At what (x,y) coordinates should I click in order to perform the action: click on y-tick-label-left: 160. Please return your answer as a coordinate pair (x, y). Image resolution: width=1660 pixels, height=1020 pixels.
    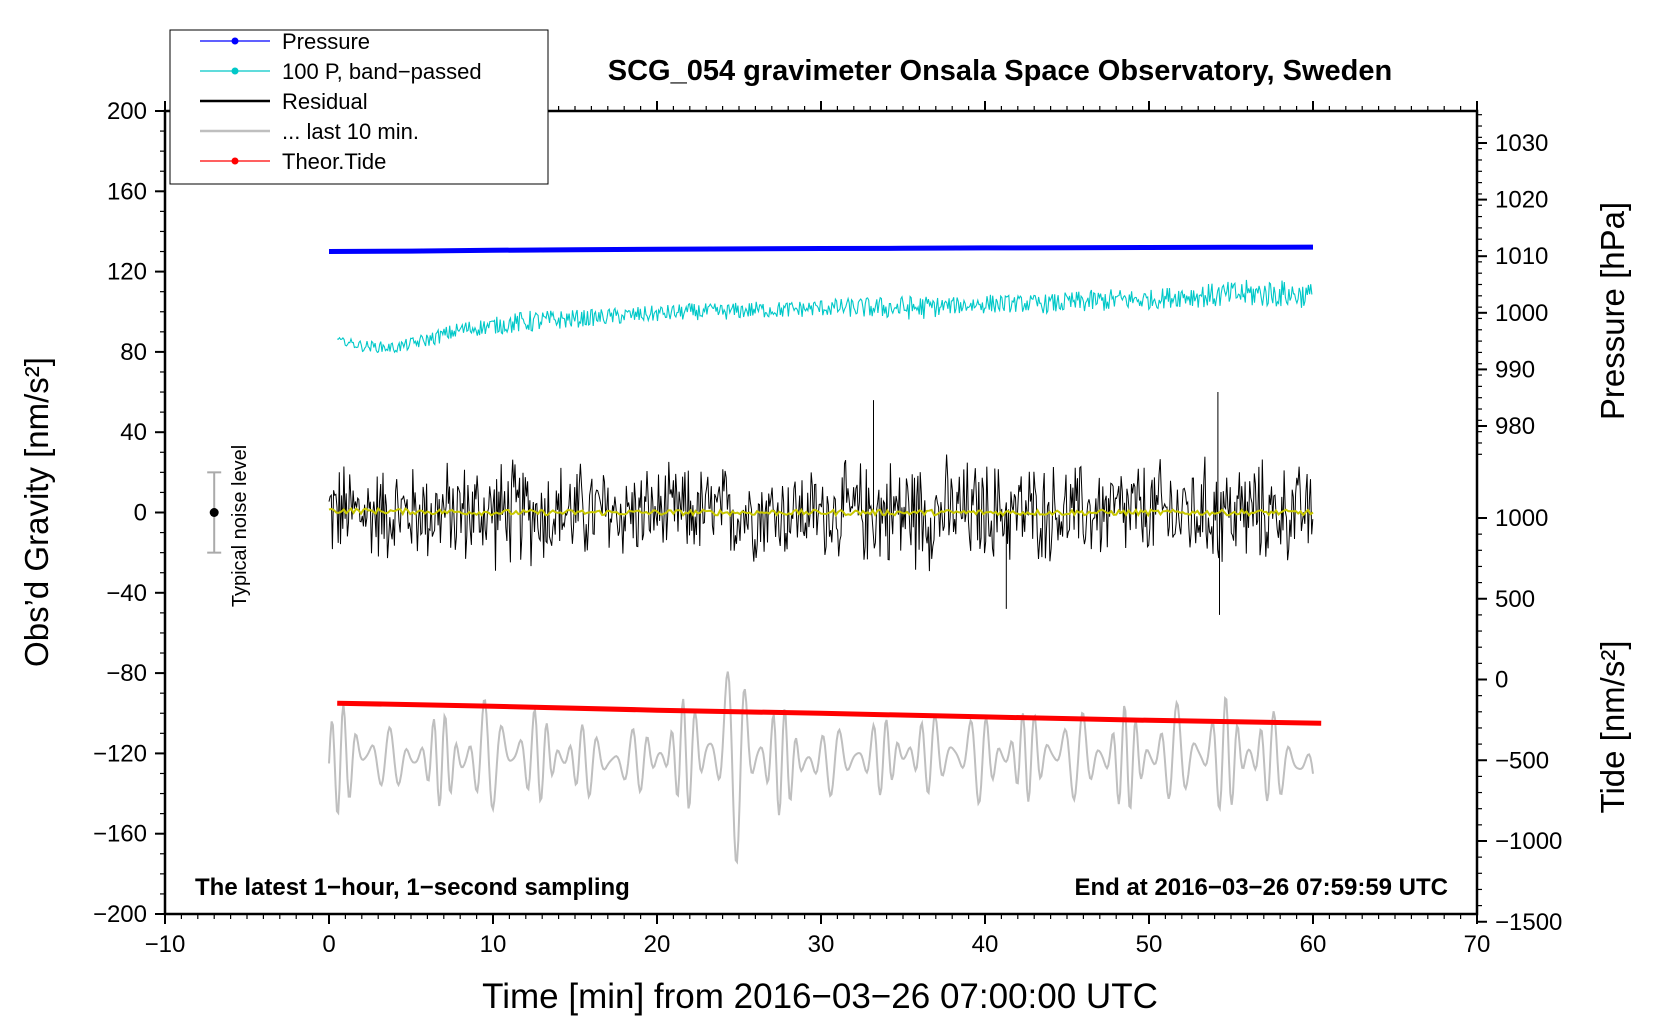
    Looking at the image, I should click on (127, 191).